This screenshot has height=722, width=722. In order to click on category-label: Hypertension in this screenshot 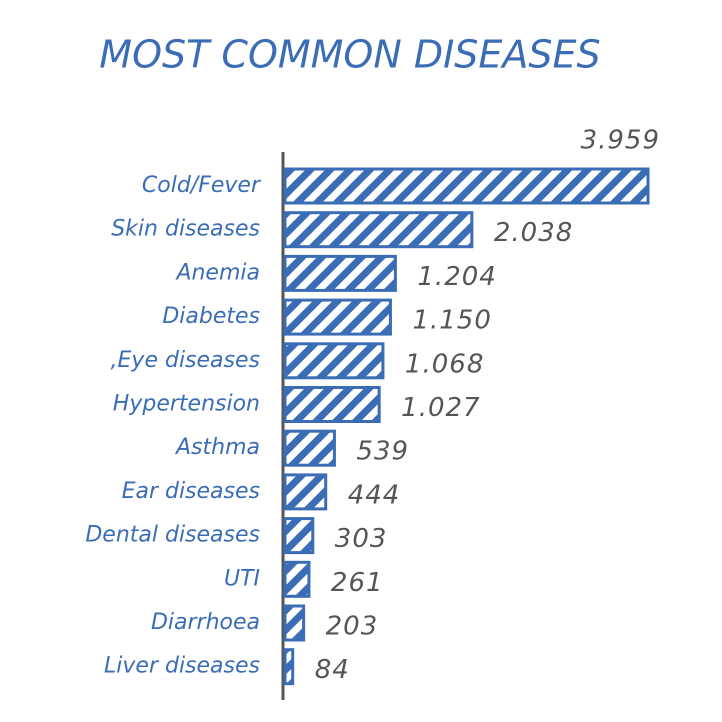, I will do `click(186, 404)`.